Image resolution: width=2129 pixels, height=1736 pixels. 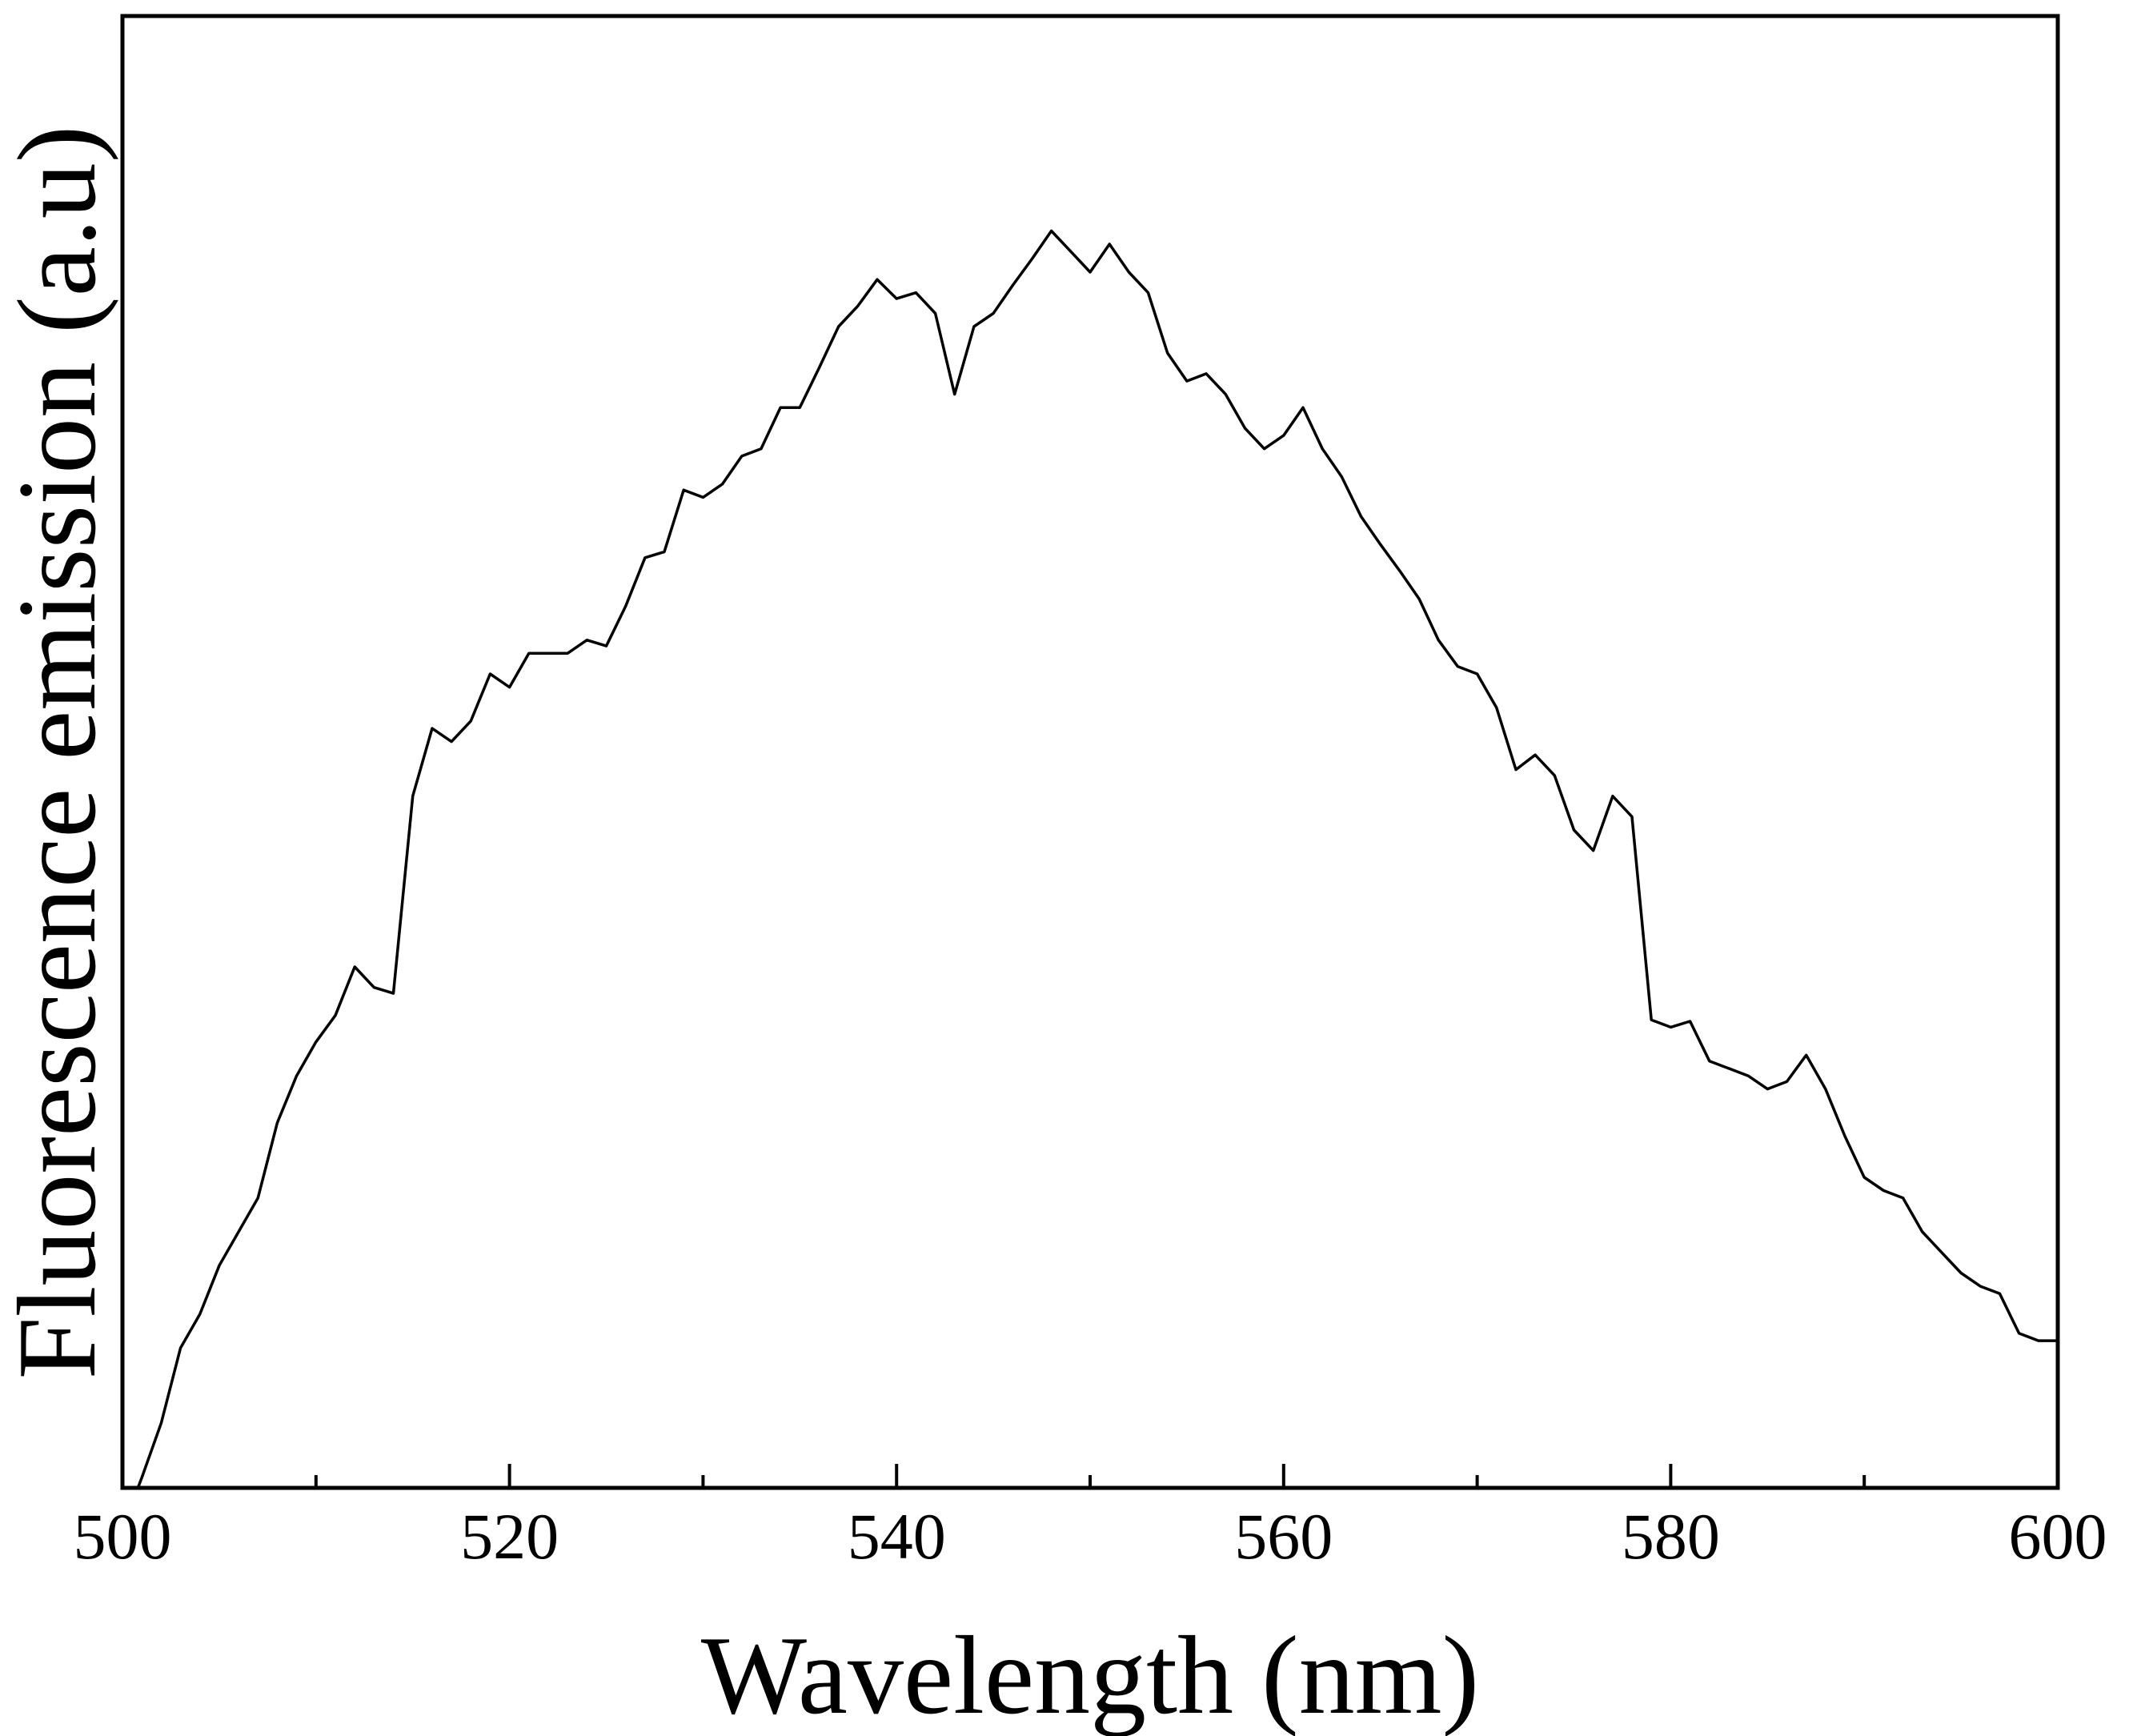 What do you see at coordinates (1090, 1675) in the screenshot?
I see `x-axis-title: Wavelength (nm)` at bounding box center [1090, 1675].